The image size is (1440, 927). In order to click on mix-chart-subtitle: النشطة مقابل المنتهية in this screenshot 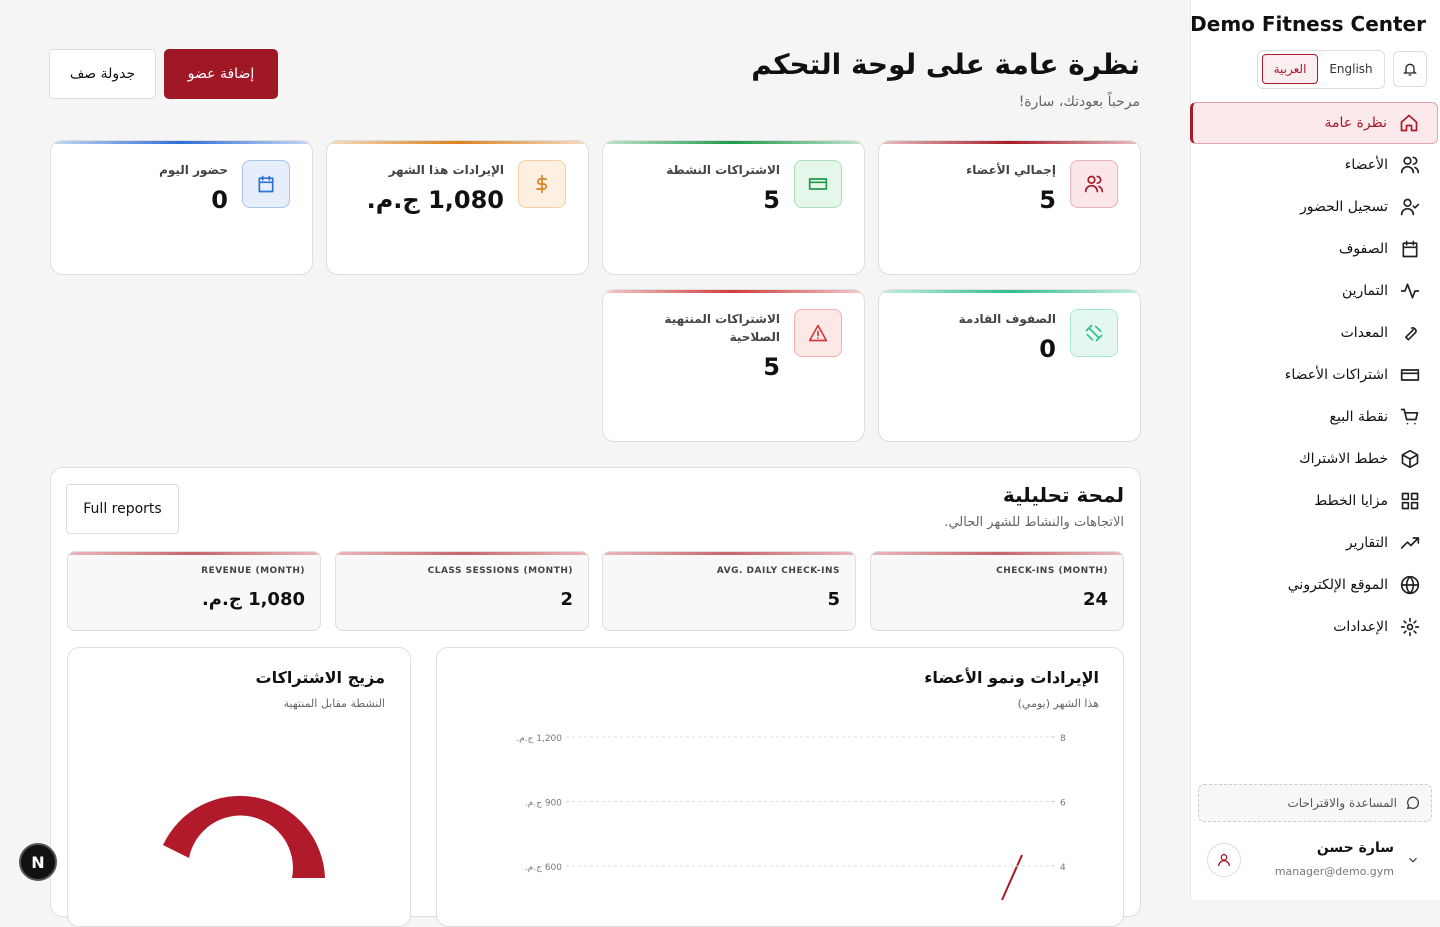, I will do `click(334, 703)`.